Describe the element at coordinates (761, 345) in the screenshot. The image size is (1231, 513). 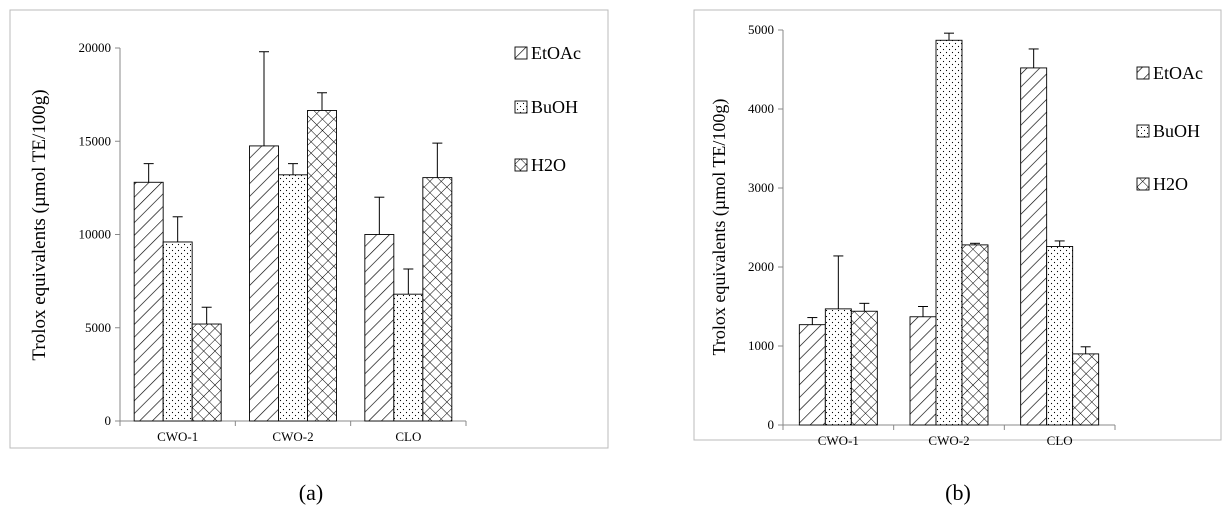
I see `y-tick-label: 1000` at that location.